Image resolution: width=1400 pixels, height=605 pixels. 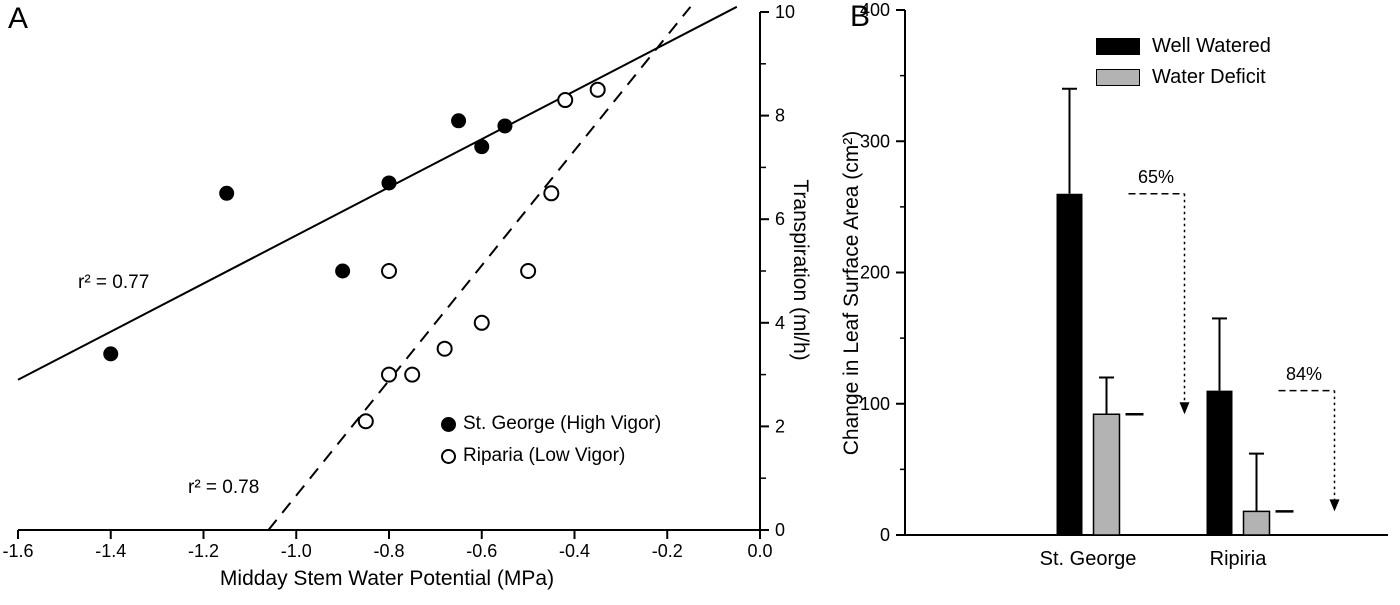 I want to click on reduction-annotation-st-george: 65%, so click(x=1156, y=177).